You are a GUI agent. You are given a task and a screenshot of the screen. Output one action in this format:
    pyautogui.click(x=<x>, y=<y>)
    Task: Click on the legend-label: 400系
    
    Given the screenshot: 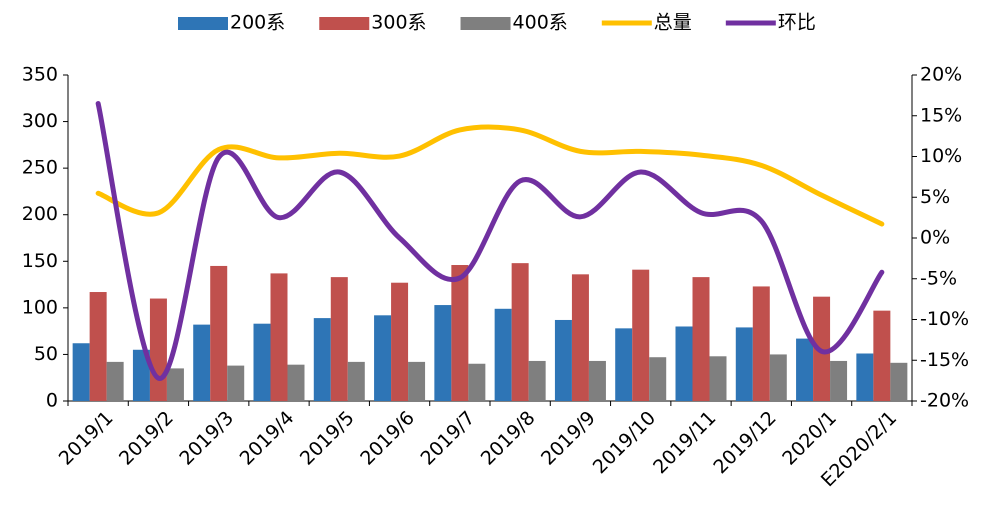 What is the action you would take?
    pyautogui.click(x=540, y=23)
    